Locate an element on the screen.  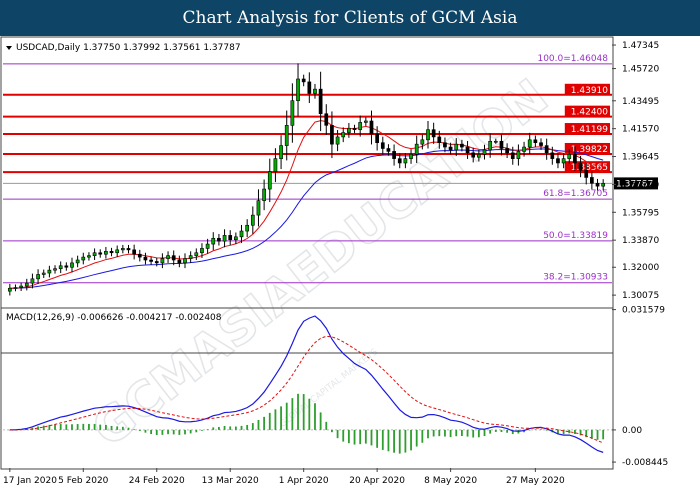
level-label: 38.2=1.30933 is located at coordinates (575, 278).